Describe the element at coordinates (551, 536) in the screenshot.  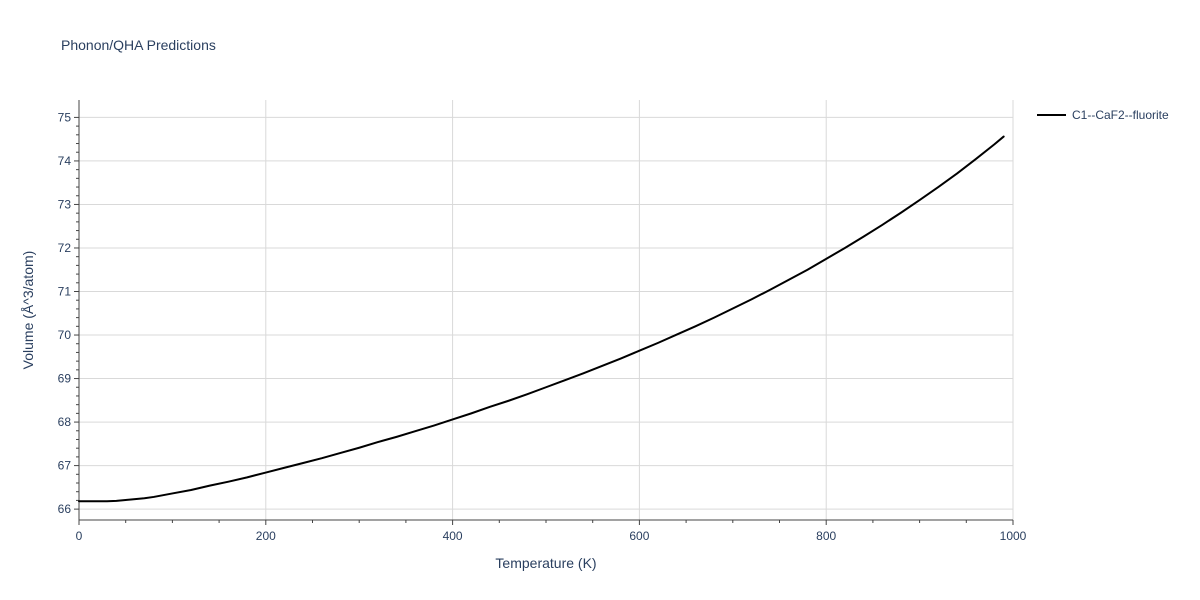
I see `x-tick-labels: 0 200 400 600 800 1000` at that location.